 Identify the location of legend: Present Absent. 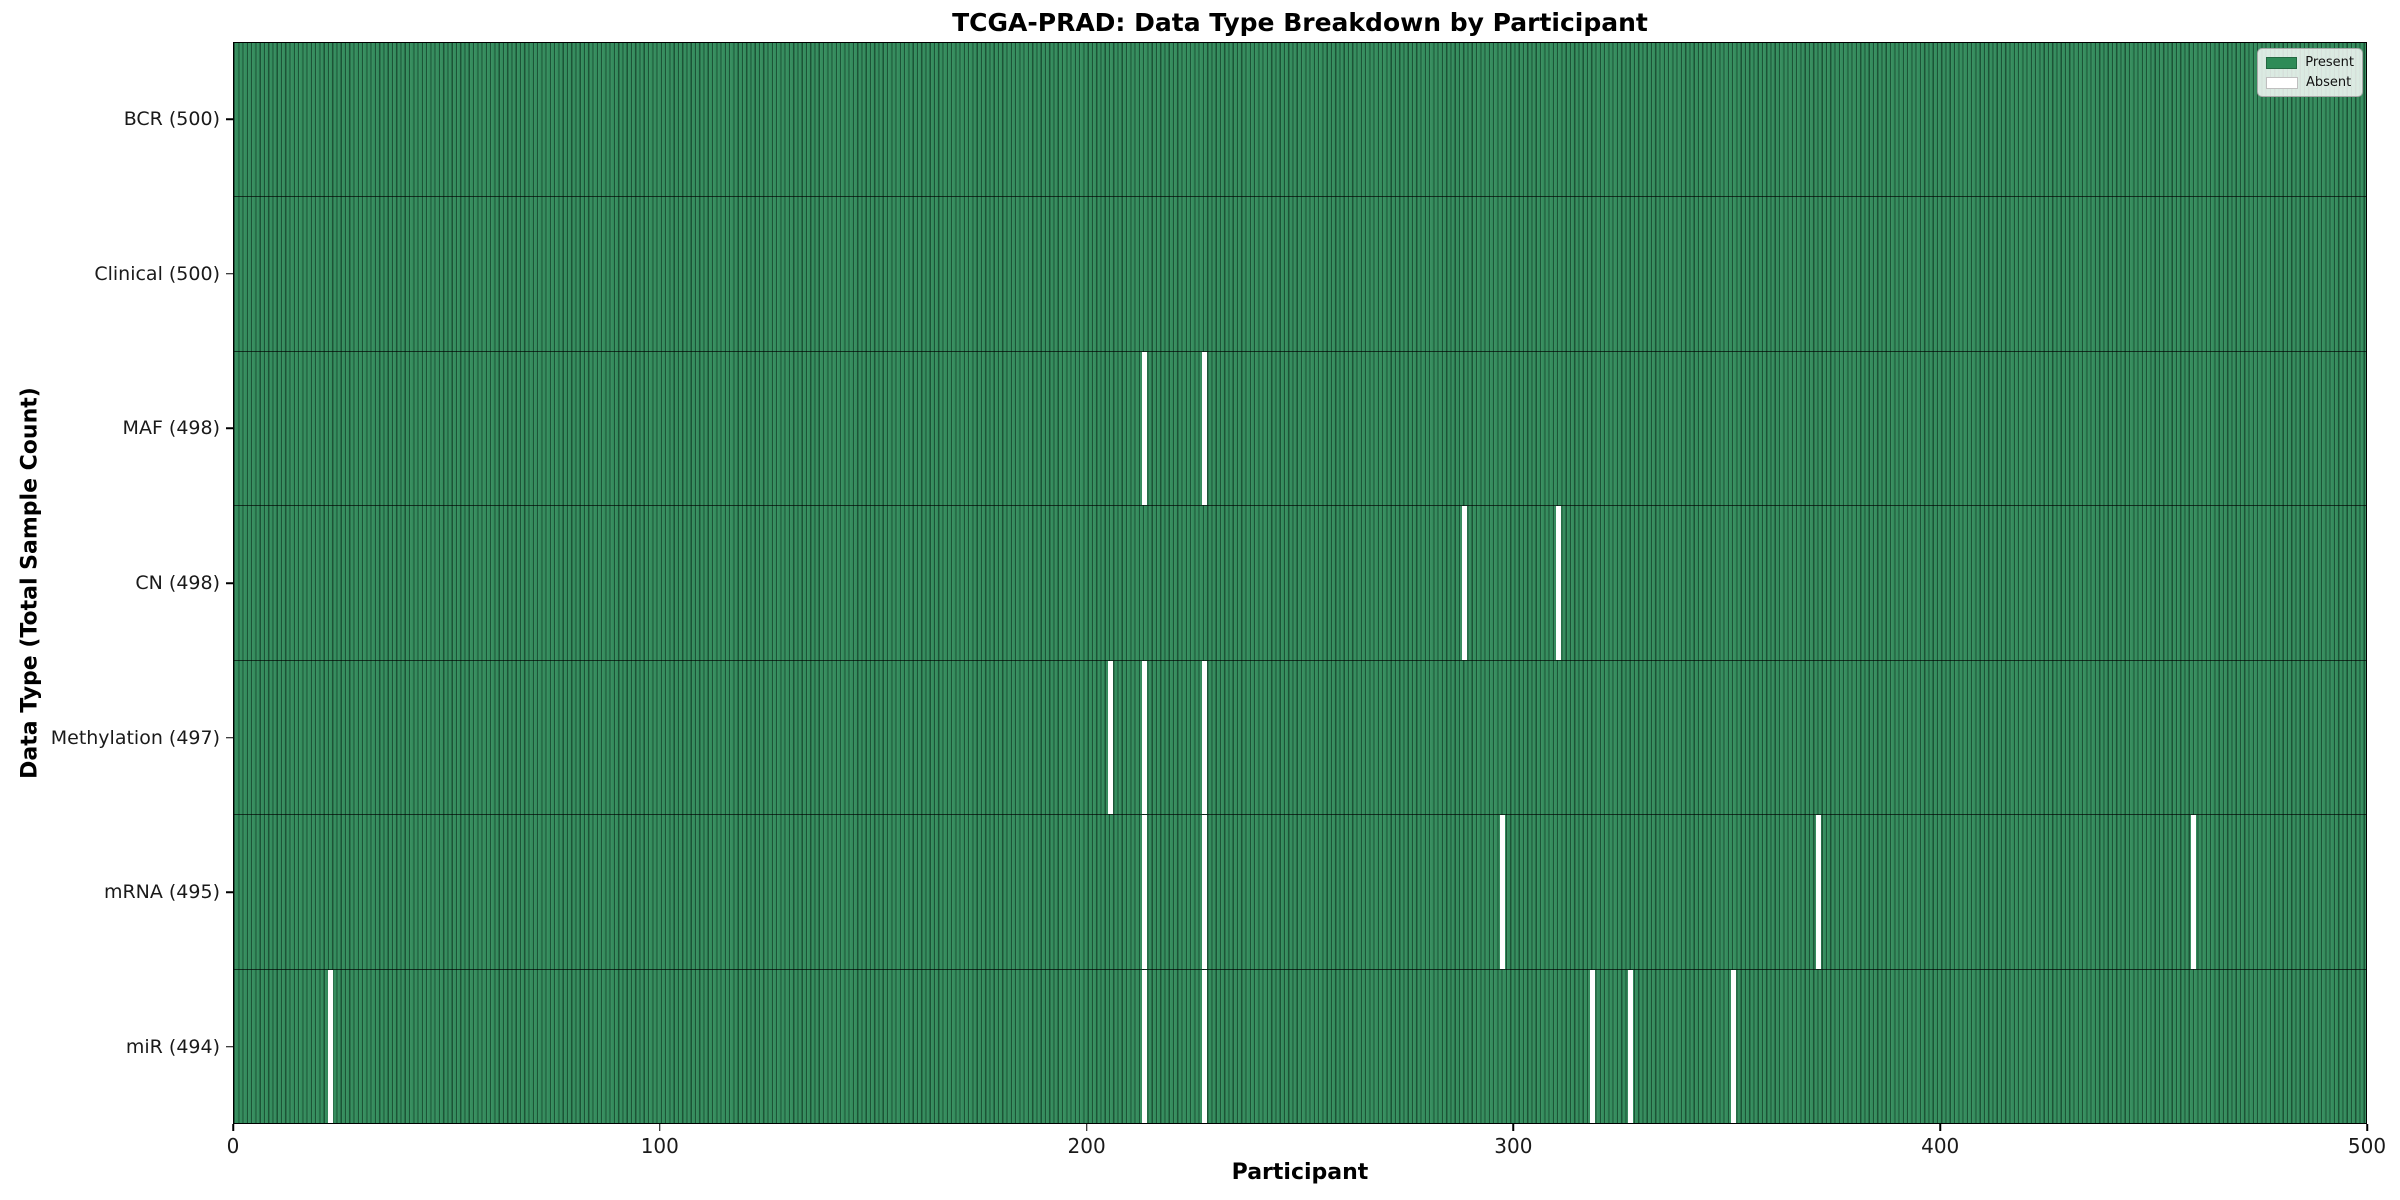
(2310, 72).